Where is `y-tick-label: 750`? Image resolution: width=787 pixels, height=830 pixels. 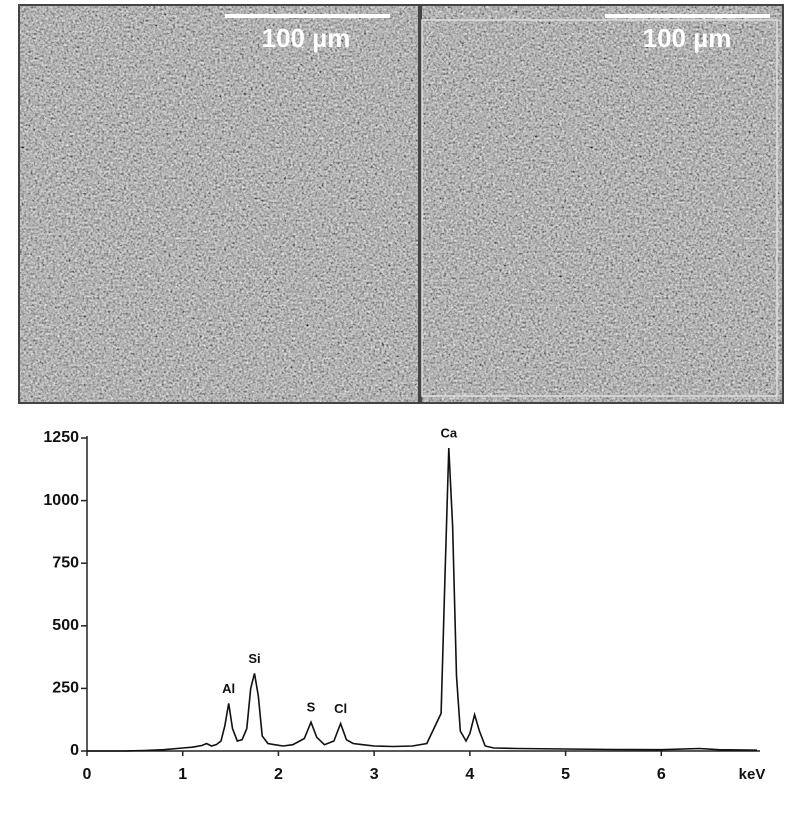
y-tick-label: 750 is located at coordinates (65, 562).